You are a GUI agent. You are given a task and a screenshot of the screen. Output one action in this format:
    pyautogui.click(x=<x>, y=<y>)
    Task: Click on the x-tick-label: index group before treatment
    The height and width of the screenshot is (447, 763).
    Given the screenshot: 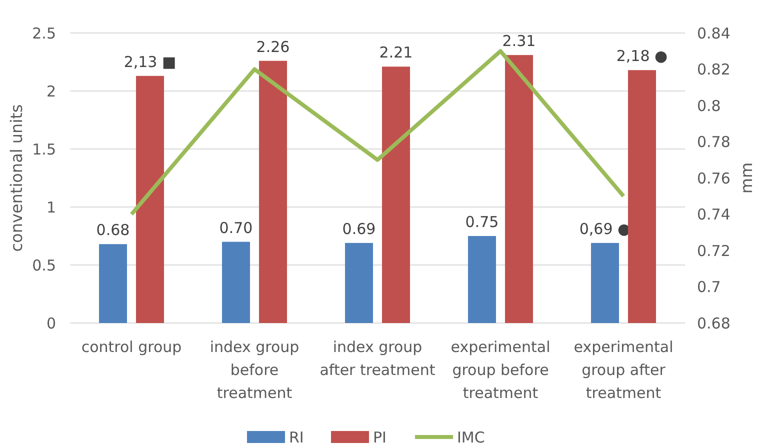 What is the action you would take?
    pyautogui.click(x=255, y=370)
    